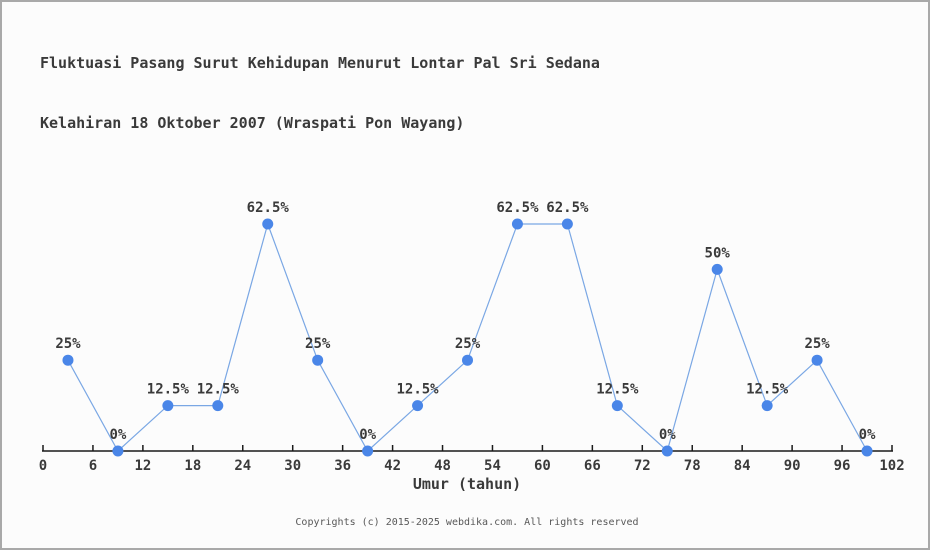  I want to click on x-axis-tick-label: 54, so click(492, 466).